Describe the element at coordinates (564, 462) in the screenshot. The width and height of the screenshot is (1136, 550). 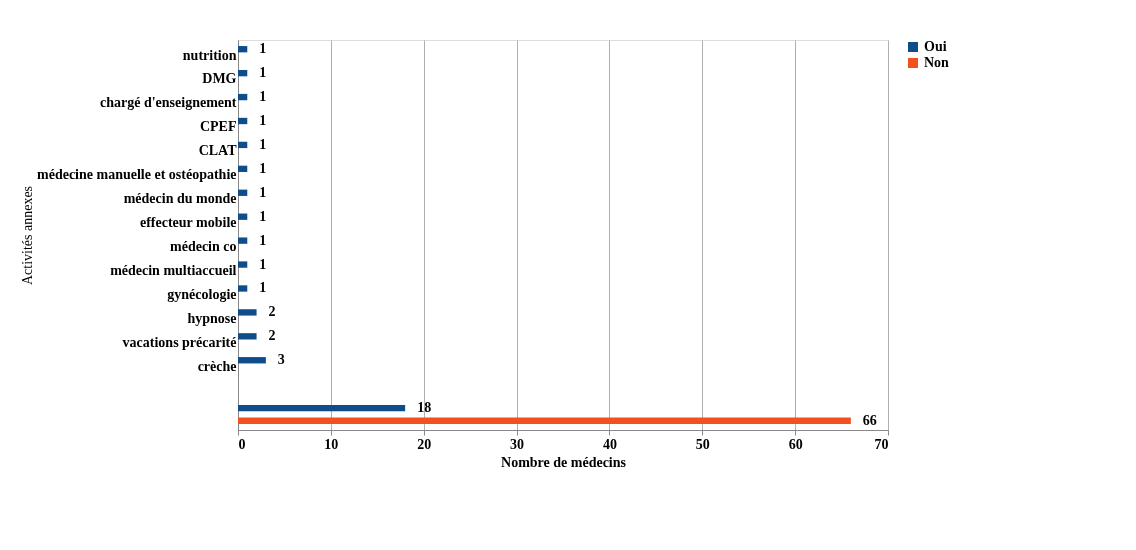
I see `x-axis-title: Nombre de médecins` at that location.